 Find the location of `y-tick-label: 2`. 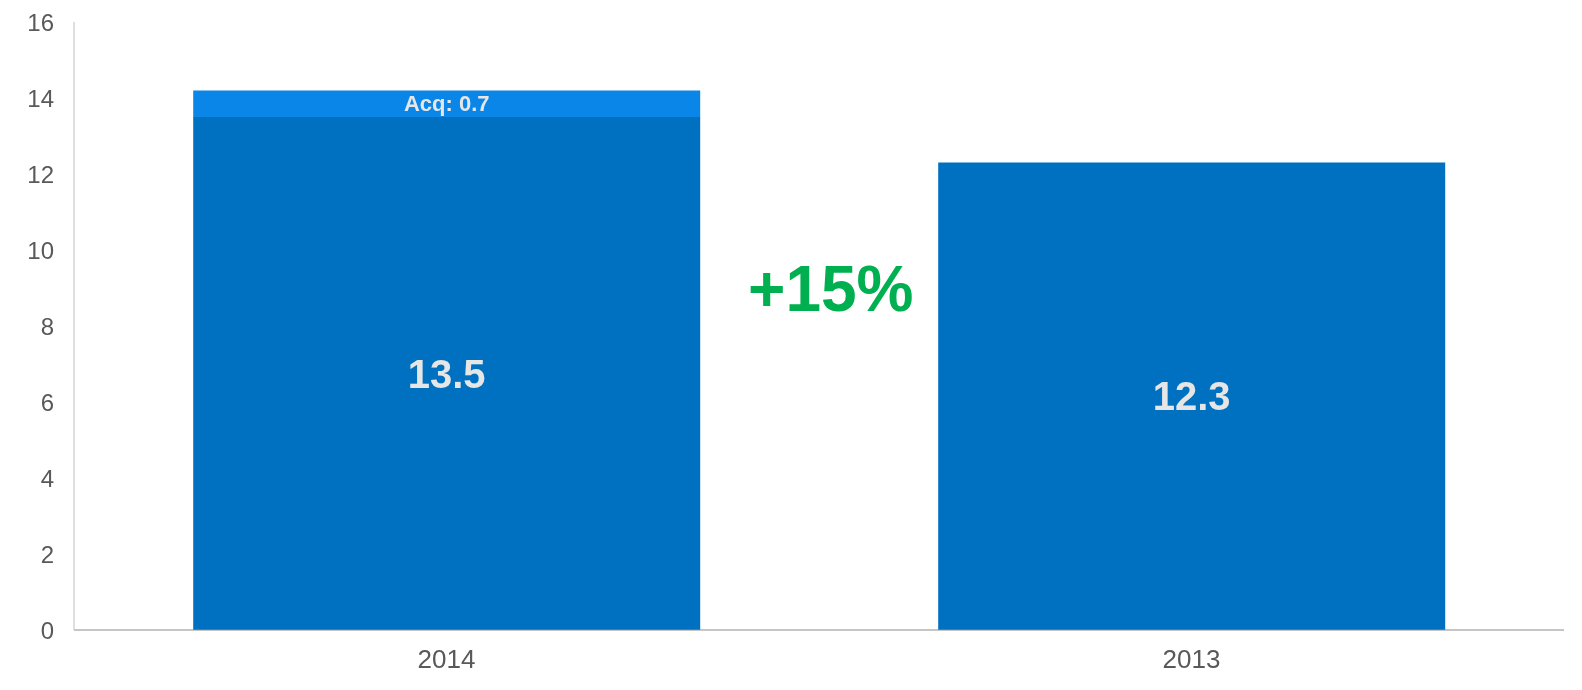

y-tick-label: 2 is located at coordinates (47, 554).